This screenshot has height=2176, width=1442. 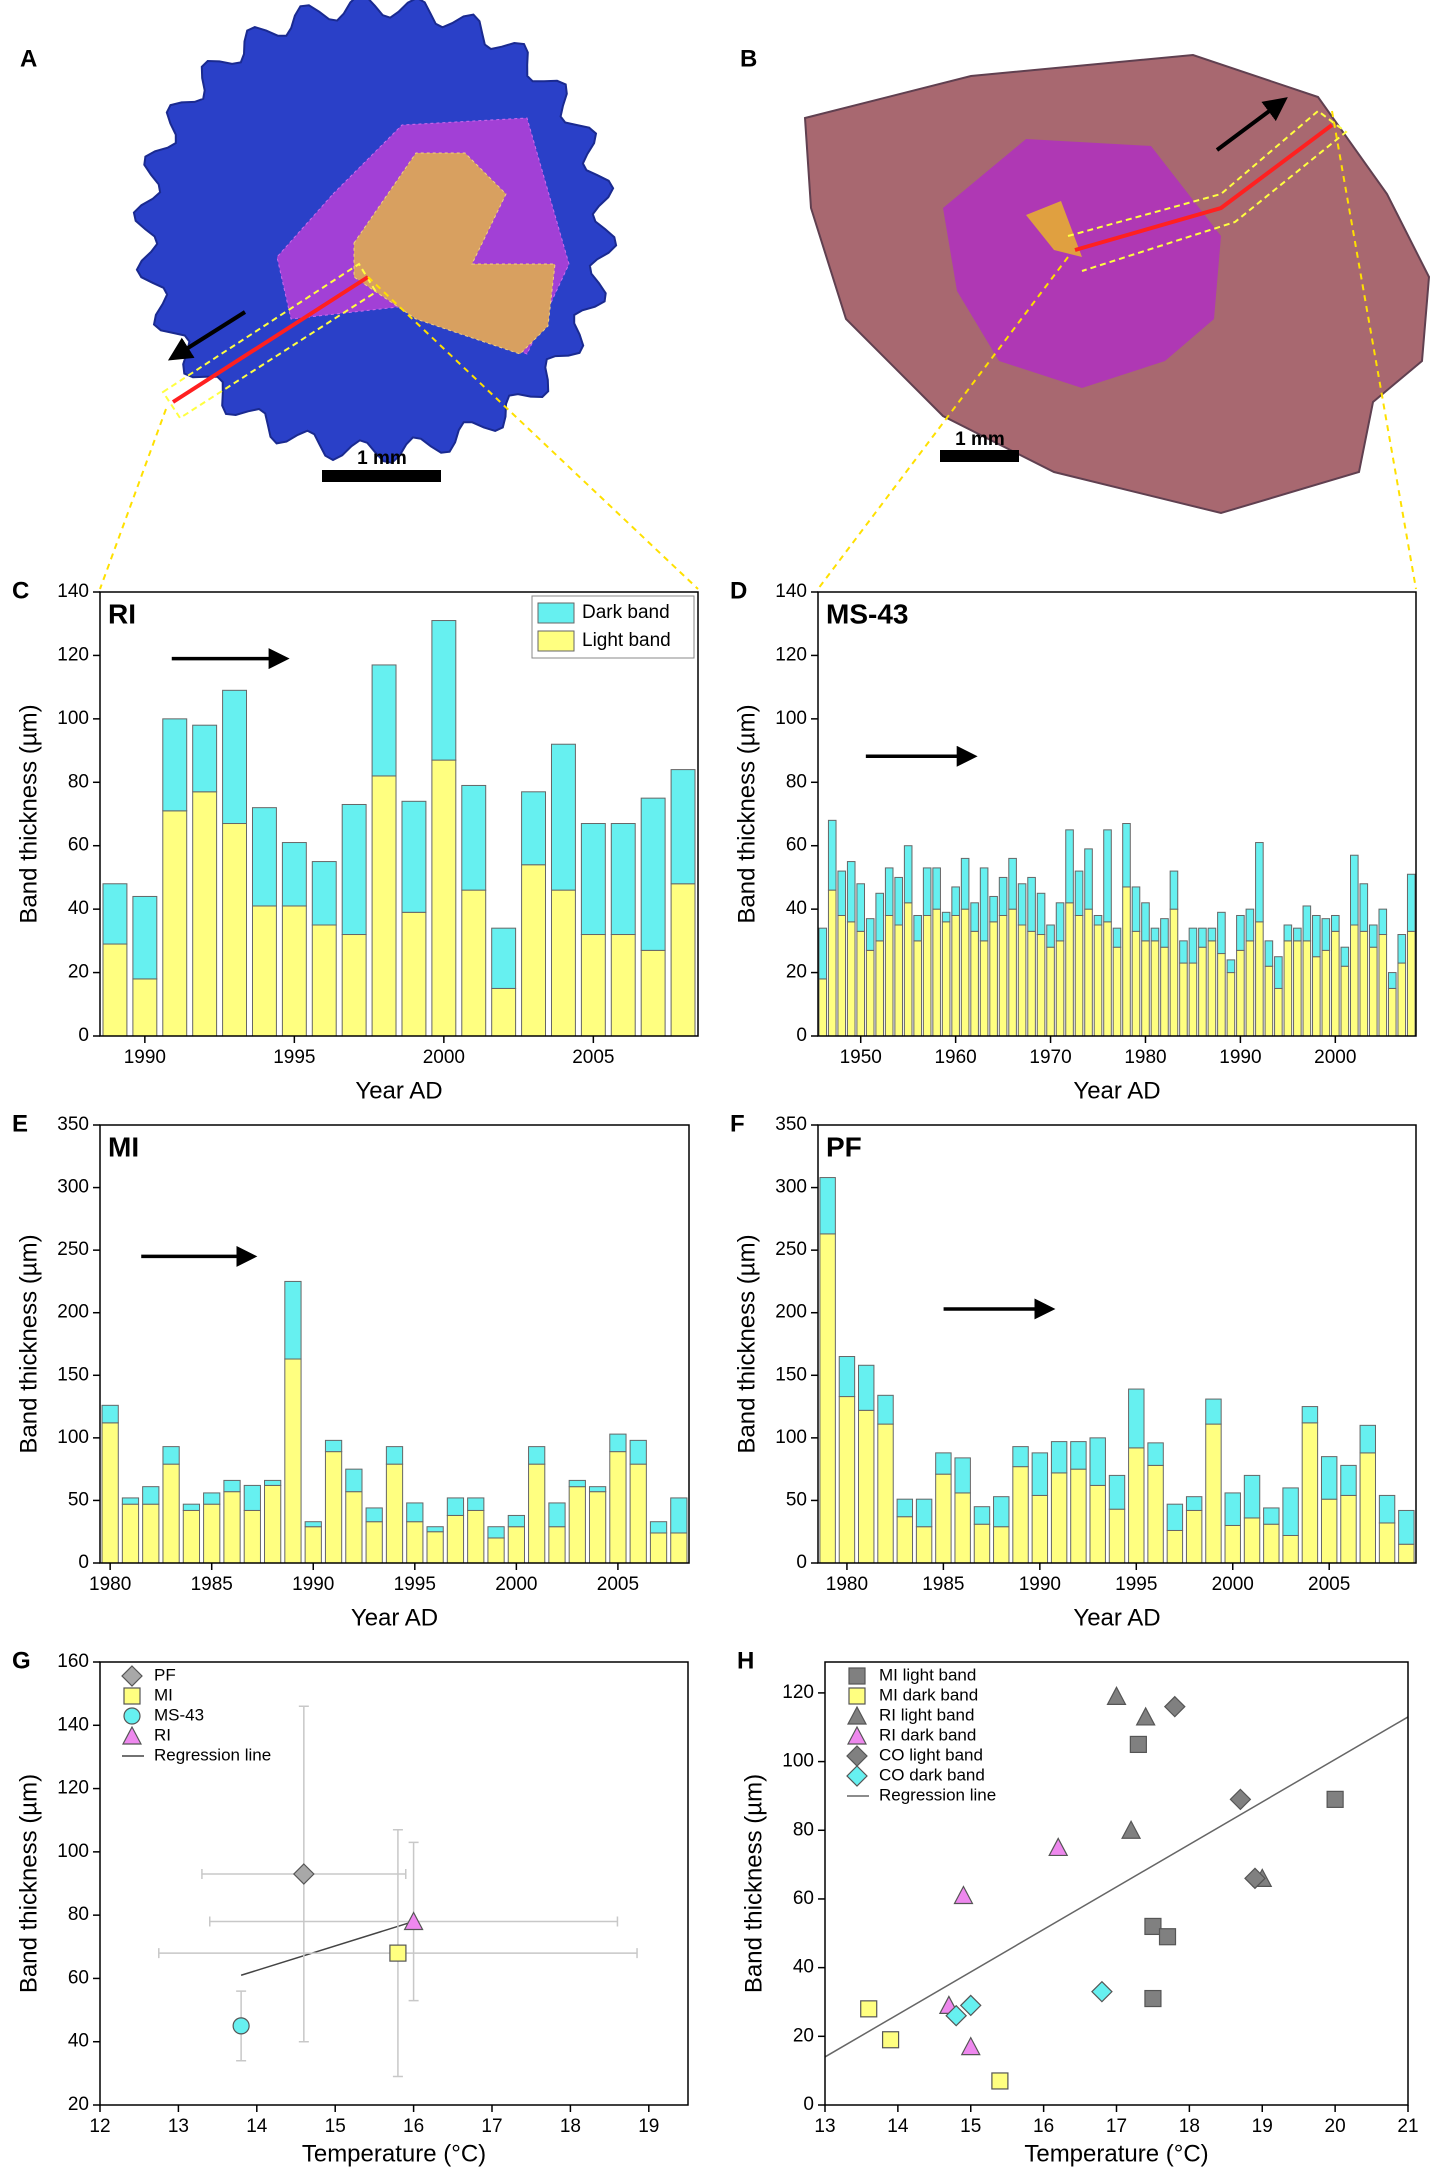 What do you see at coordinates (335, 2126) in the screenshot?
I see `x-tick-label: 15` at bounding box center [335, 2126].